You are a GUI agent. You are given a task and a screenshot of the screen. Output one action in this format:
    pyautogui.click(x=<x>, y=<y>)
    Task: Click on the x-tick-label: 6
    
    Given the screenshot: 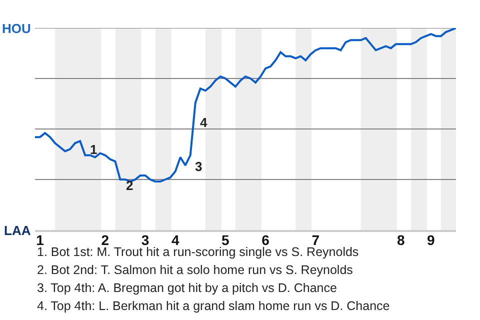 What is the action you would take?
    pyautogui.click(x=266, y=240)
    